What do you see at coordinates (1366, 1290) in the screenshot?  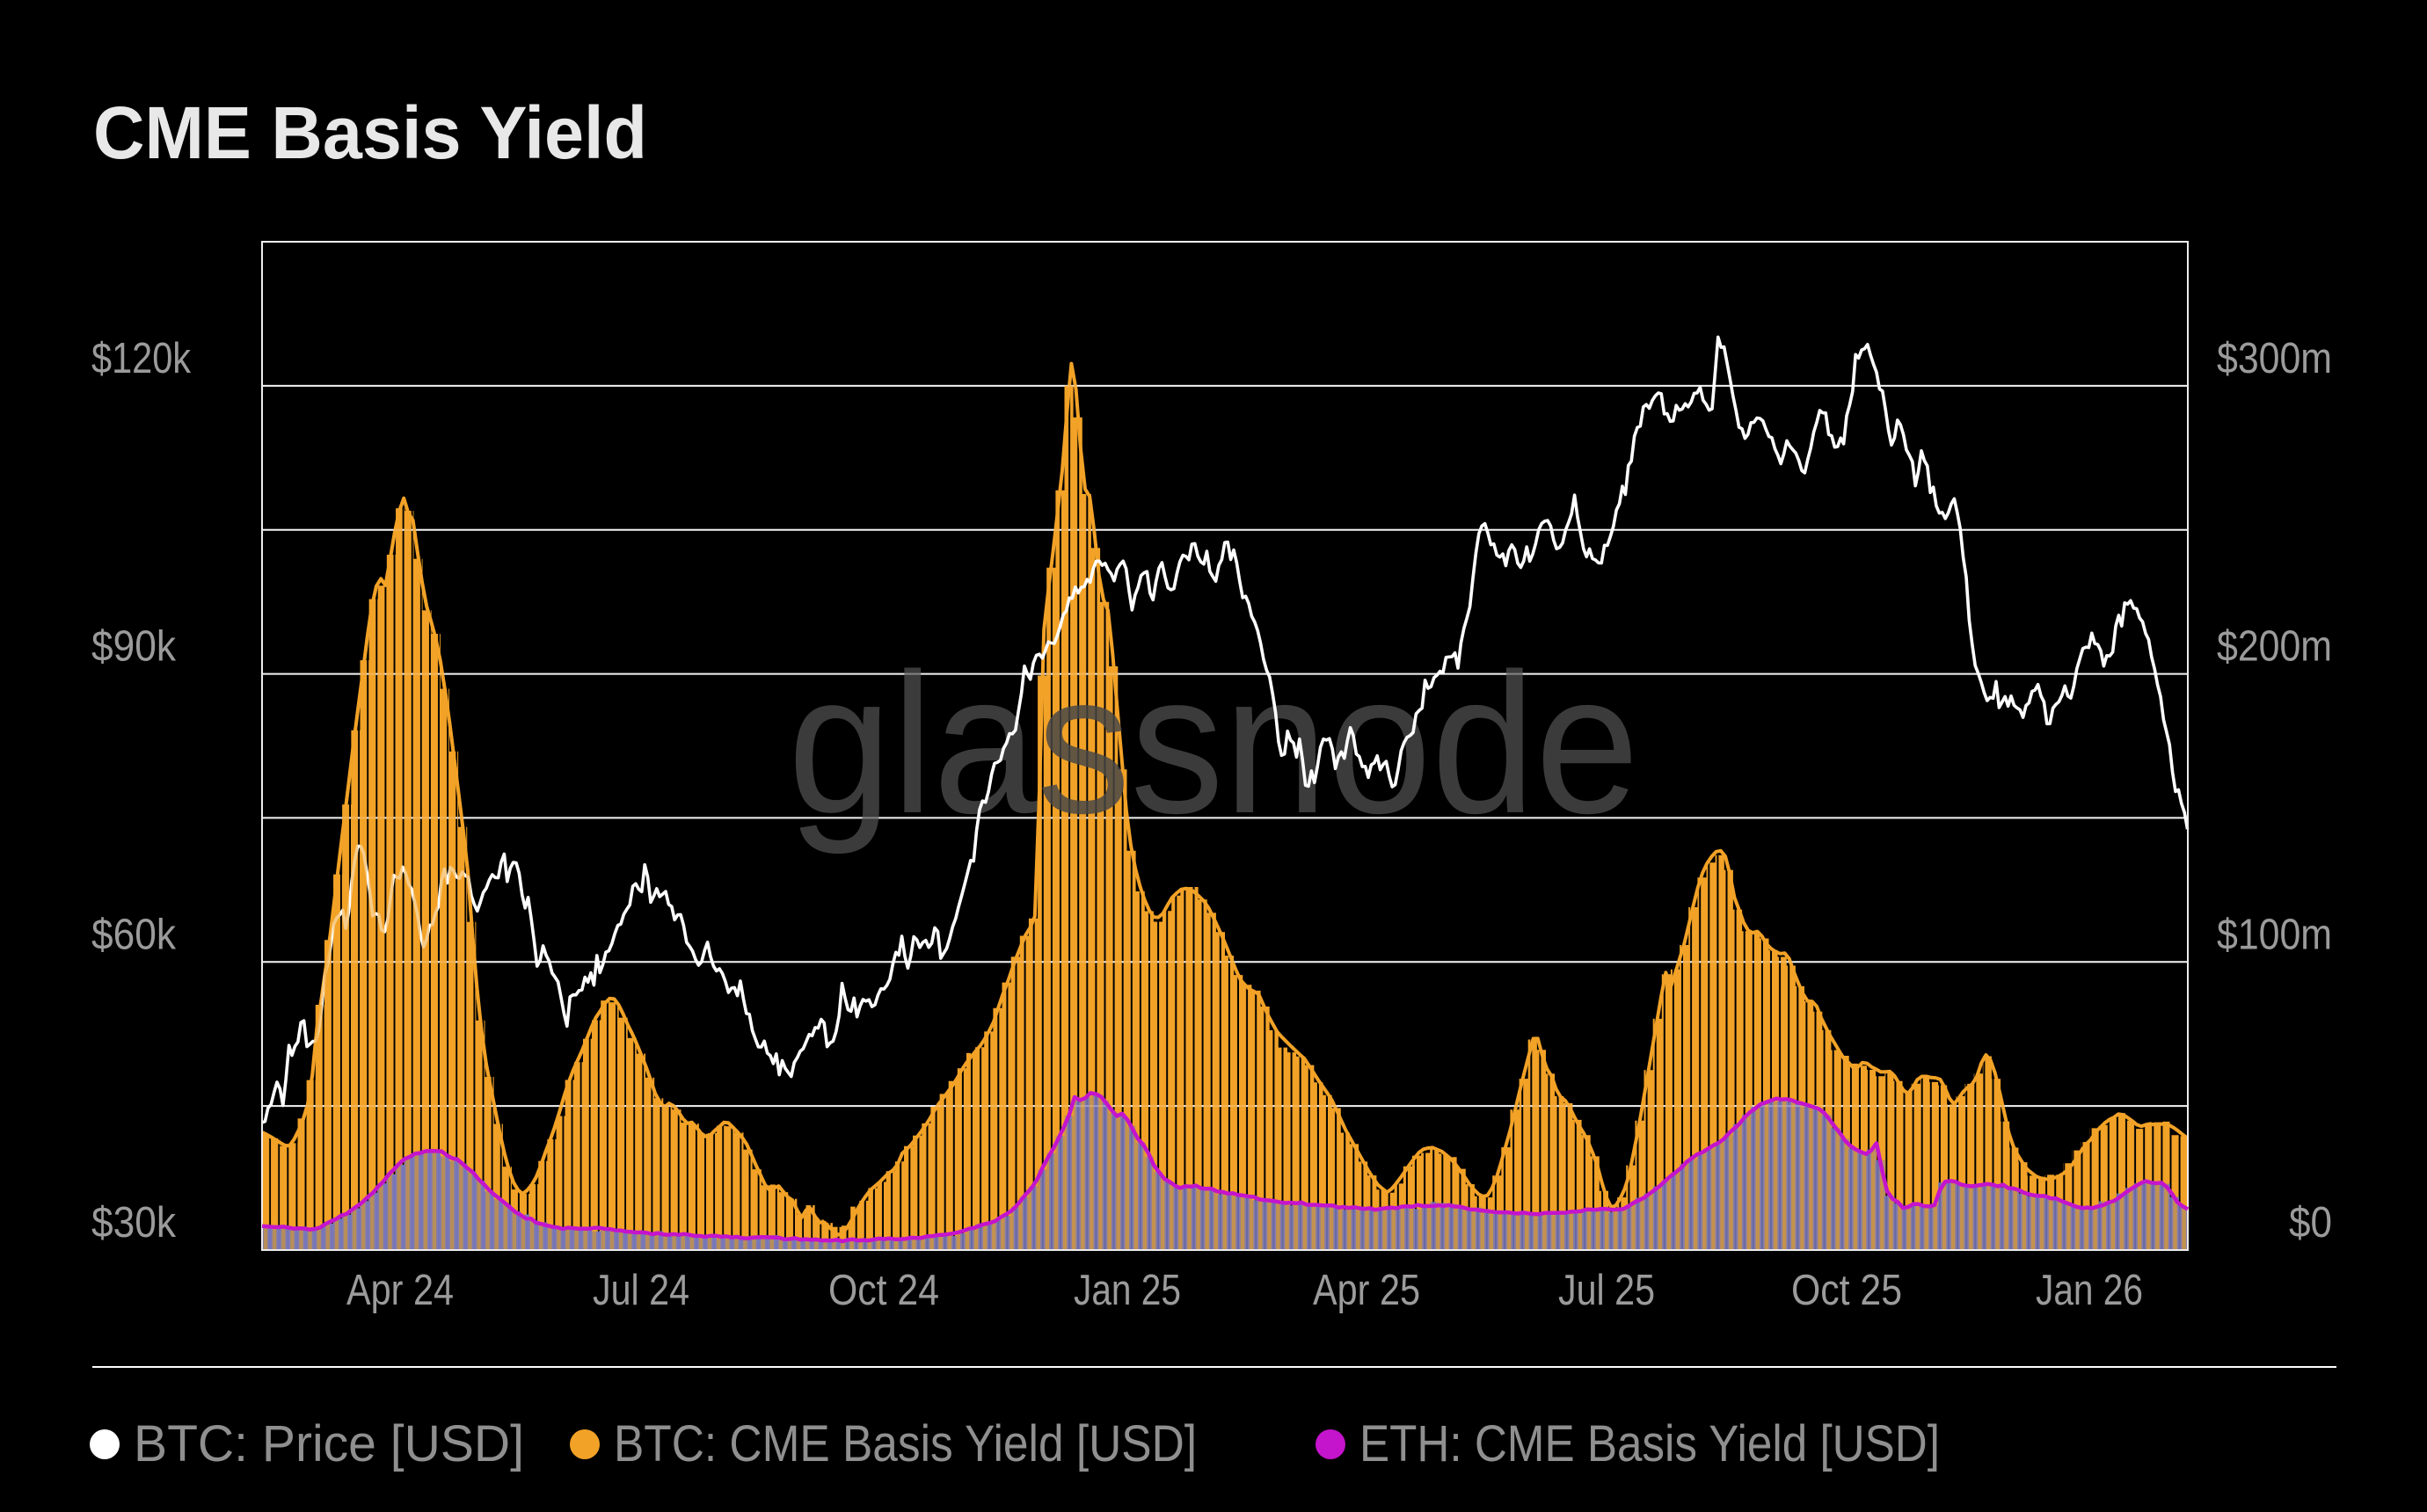 I see `svg-text: Apr 25` at bounding box center [1366, 1290].